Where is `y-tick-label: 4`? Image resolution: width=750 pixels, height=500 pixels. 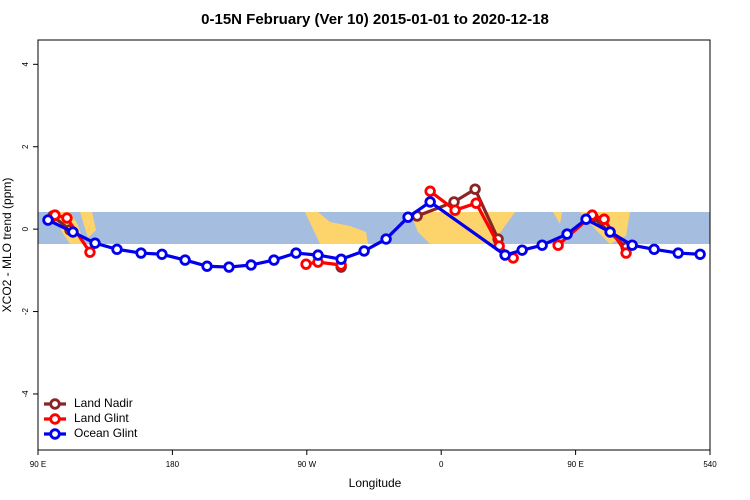 y-tick-label: 4 is located at coordinates (25, 64).